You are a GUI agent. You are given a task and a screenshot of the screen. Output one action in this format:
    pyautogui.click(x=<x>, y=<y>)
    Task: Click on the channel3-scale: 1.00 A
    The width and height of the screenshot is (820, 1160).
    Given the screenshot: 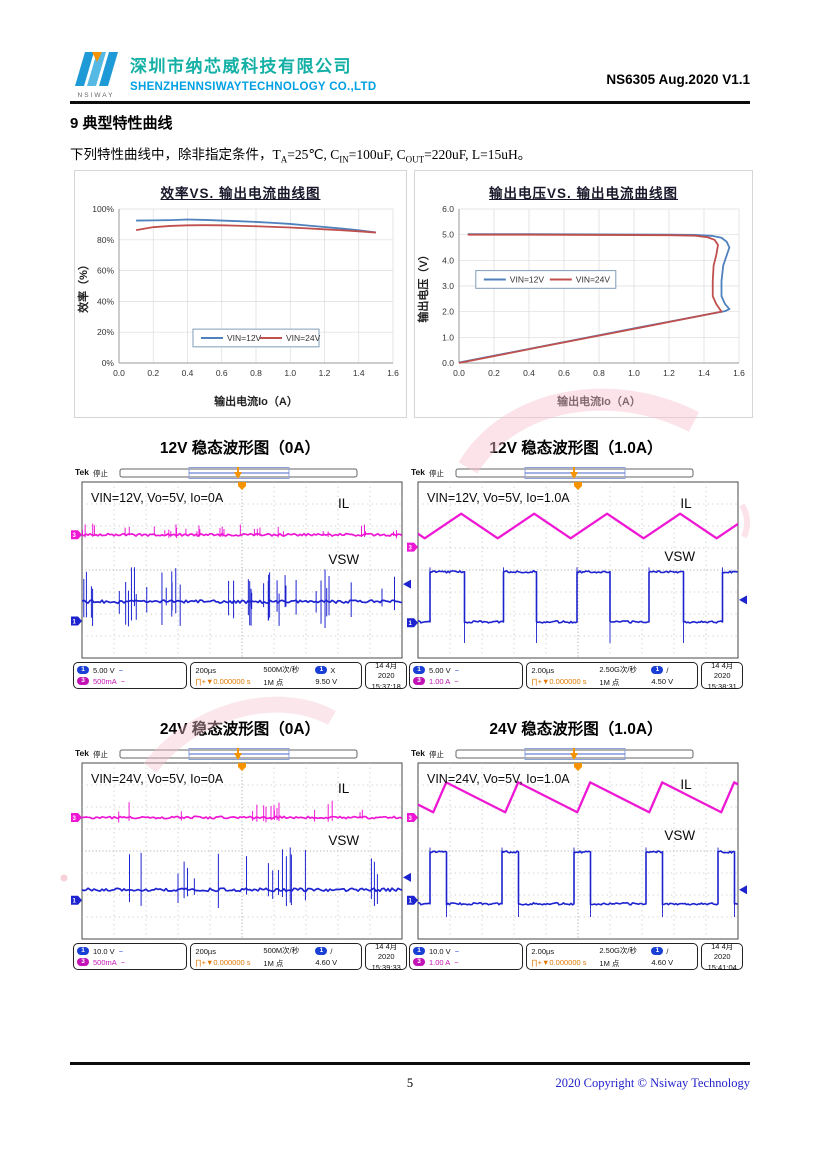 What is the action you would take?
    pyautogui.click(x=440, y=962)
    